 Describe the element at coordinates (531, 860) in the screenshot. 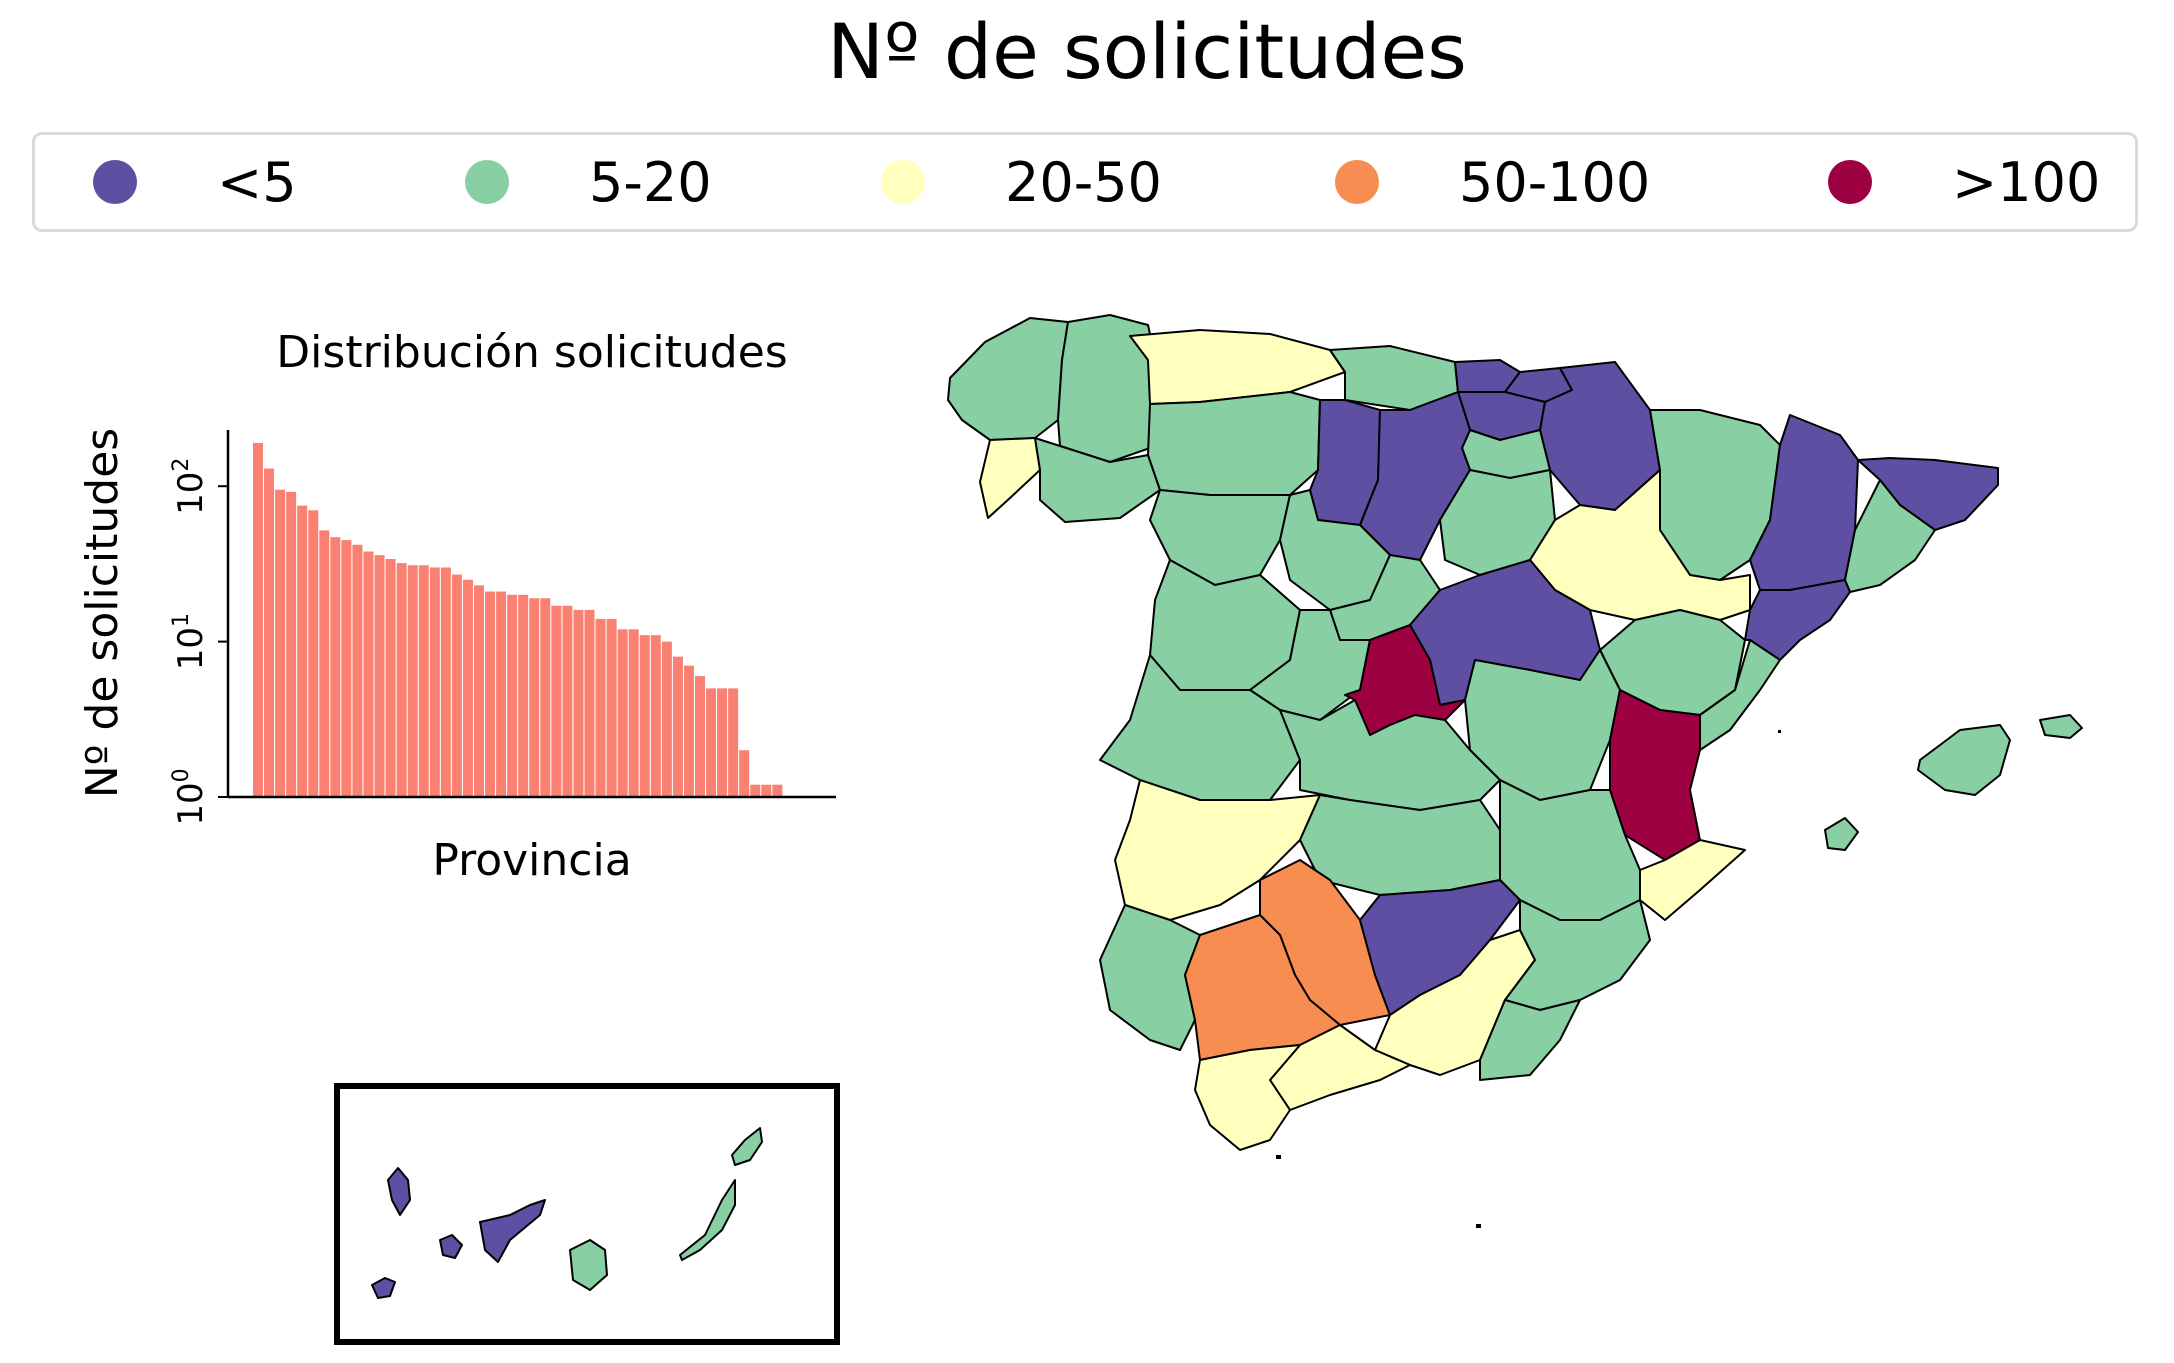

I see `chart-x-axis-label: Provincia` at that location.